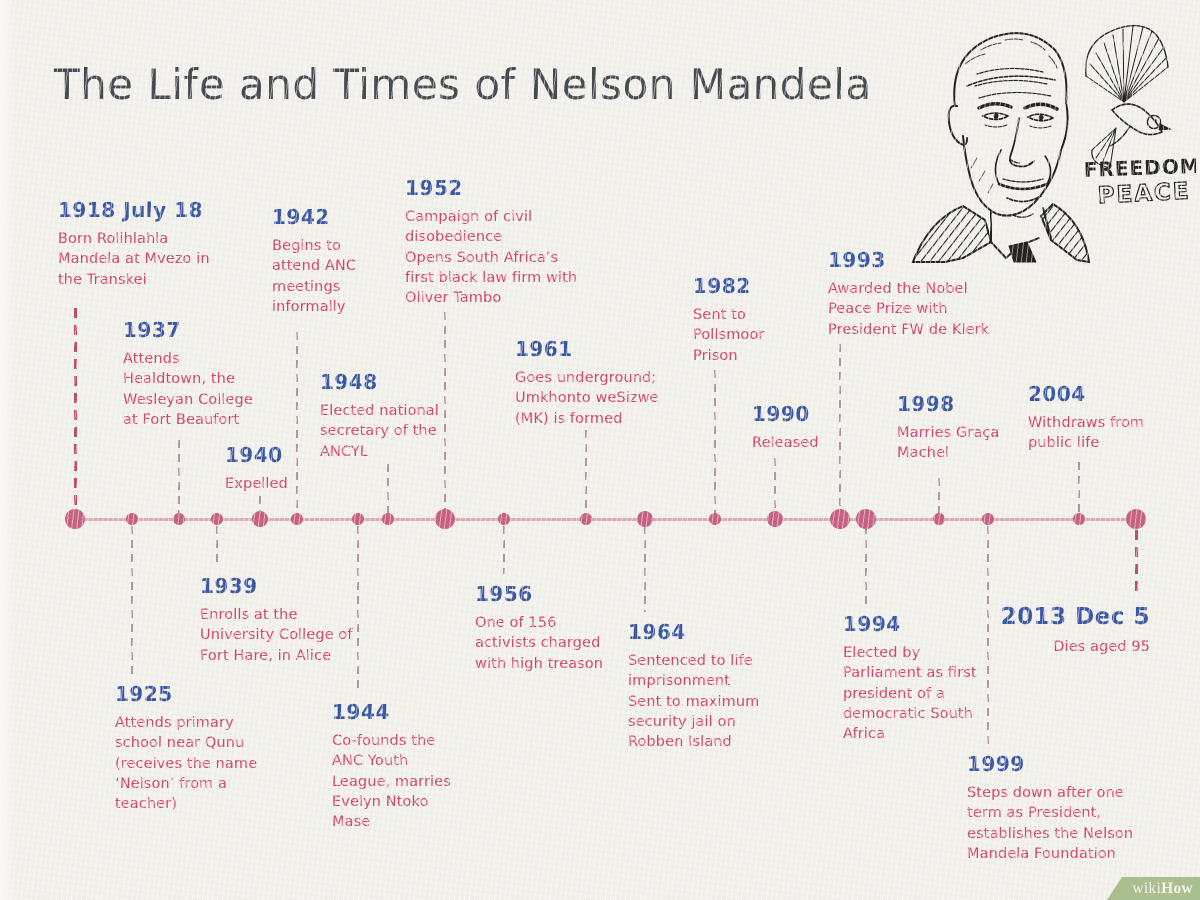  I want to click on event-year: 1964, so click(657, 632).